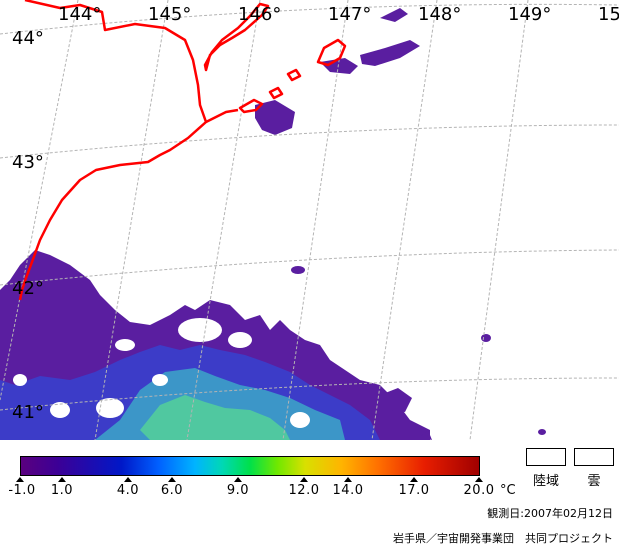 The image size is (619, 546). I want to click on credit-line: 岩手県／宇宙開発事業団 共同プロジェクト, so click(503, 538).